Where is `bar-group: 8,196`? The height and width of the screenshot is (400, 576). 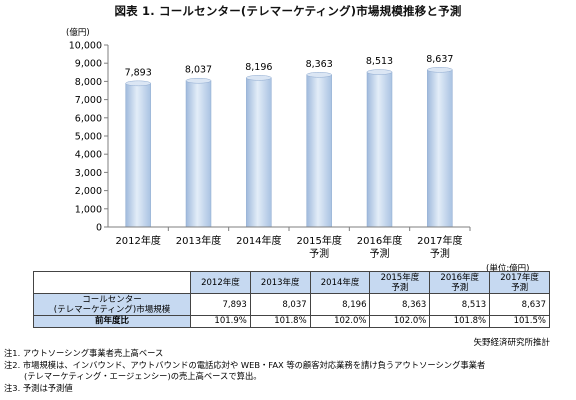
bar-group: 8,196 is located at coordinates (258, 145).